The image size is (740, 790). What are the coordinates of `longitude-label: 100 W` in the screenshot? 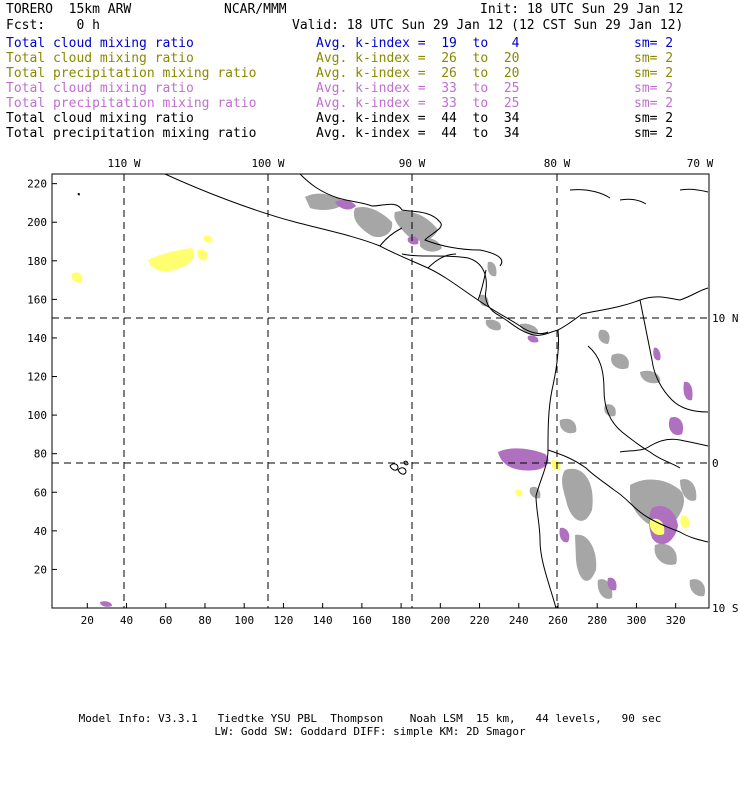 It's located at (267, 163).